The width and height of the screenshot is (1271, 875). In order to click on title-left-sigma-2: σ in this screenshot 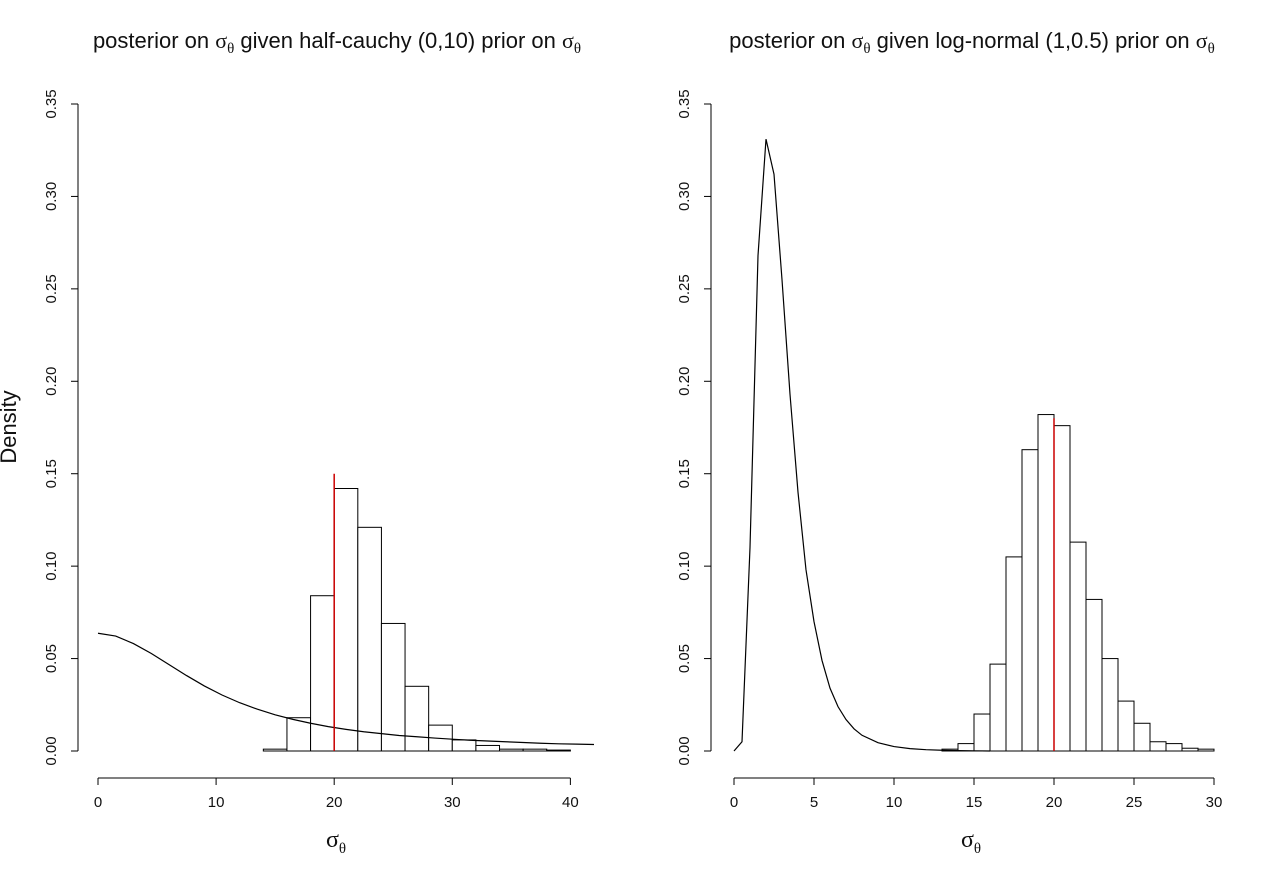, I will do `click(568, 40)`.